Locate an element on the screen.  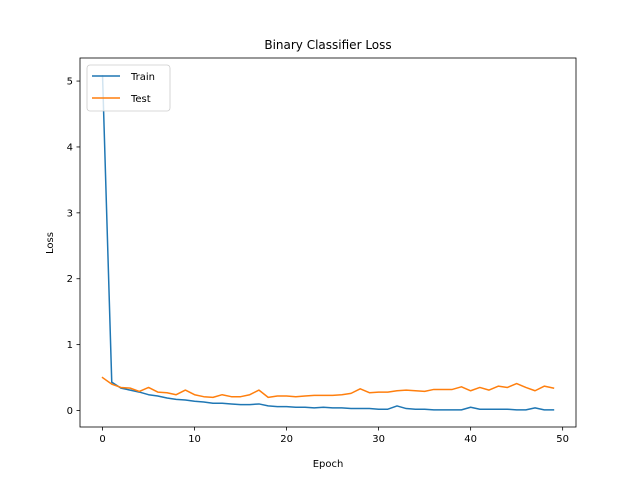
y-tick-label: 1 is located at coordinates (70, 345).